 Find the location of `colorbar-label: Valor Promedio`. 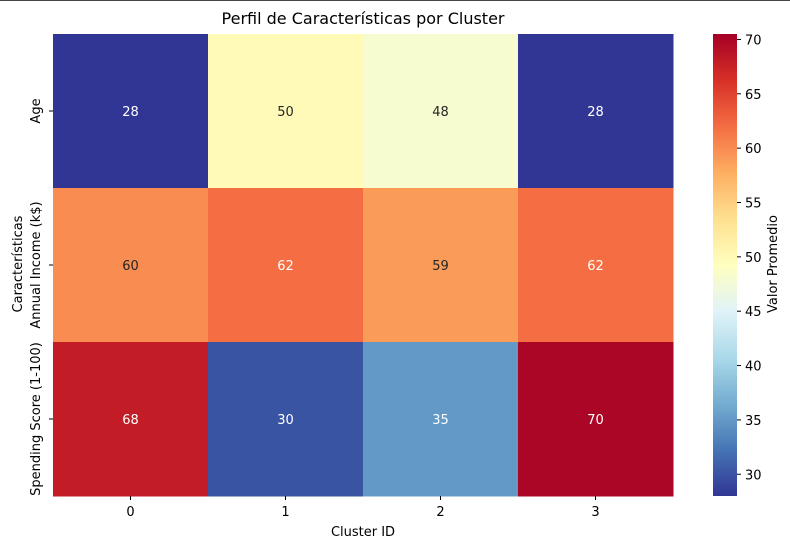

colorbar-label: Valor Promedio is located at coordinates (773, 264).